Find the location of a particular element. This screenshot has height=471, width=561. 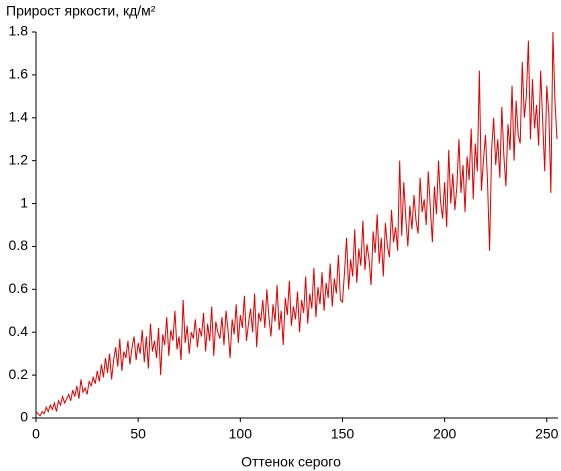

y-tick-label: 0.2 is located at coordinates (19, 374).